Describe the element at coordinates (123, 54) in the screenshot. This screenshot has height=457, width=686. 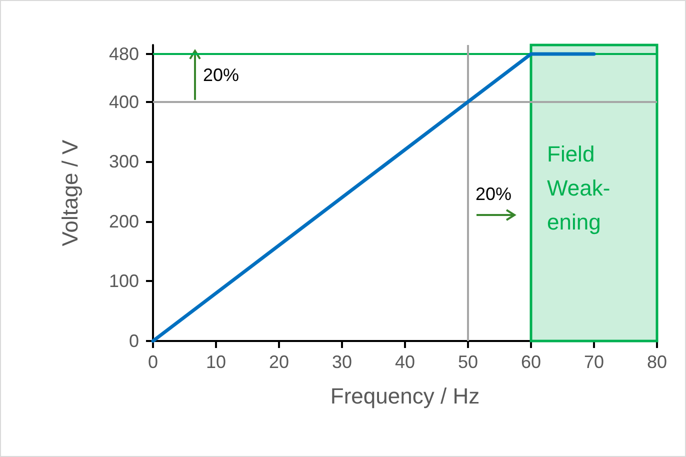
I see `y-tick-label: 480` at that location.